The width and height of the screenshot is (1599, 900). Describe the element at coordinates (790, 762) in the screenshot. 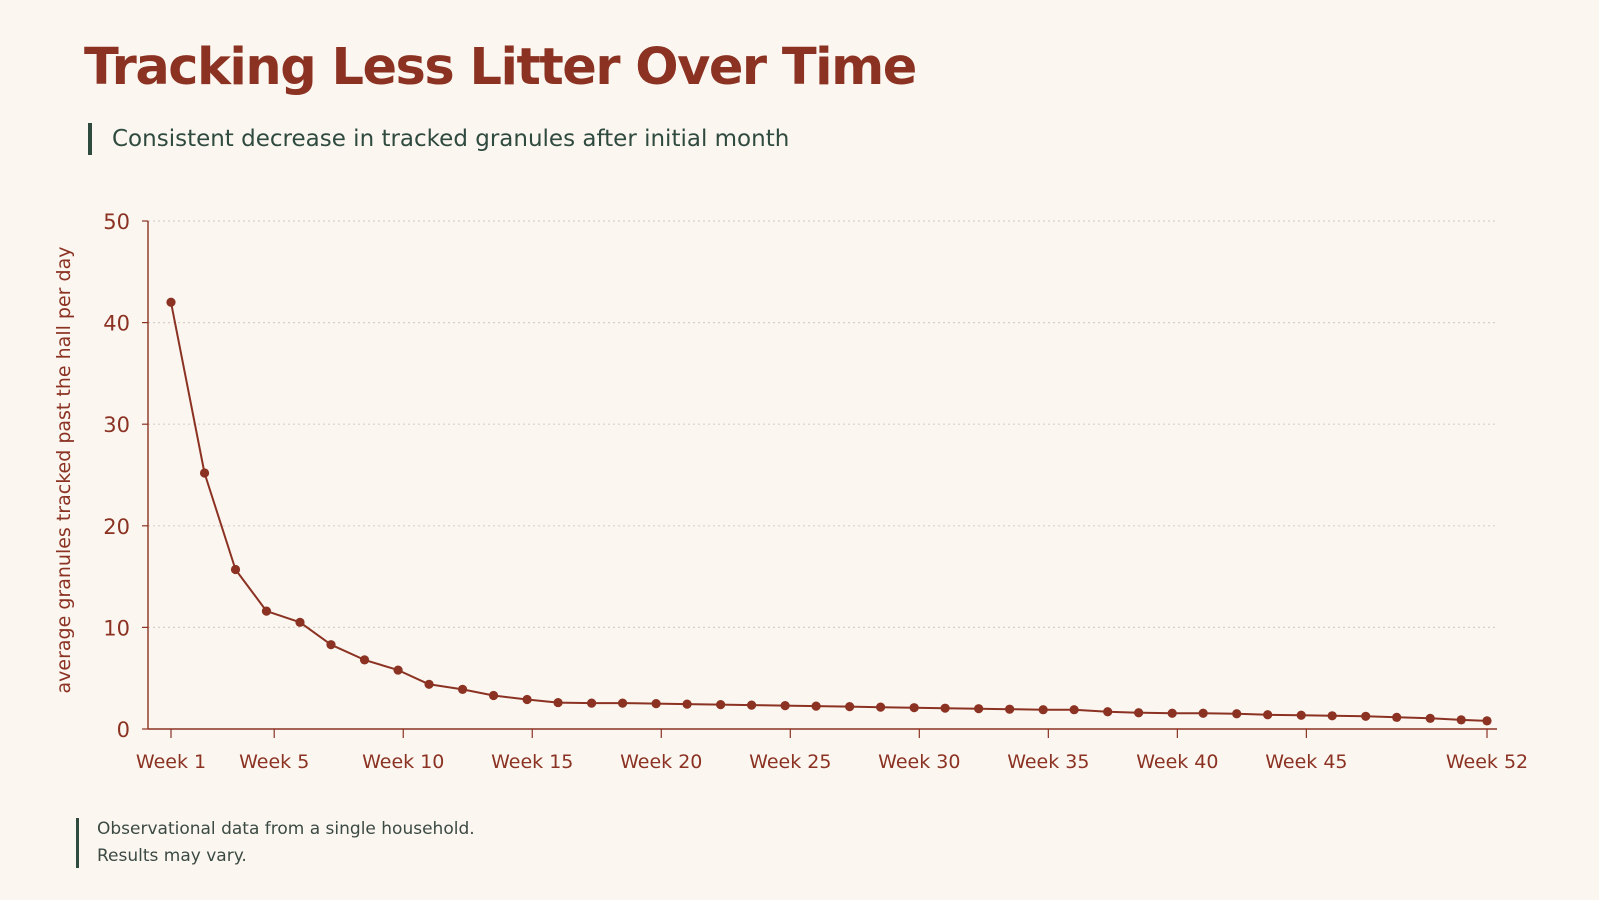

I see `x-tick-label: Week 25` at that location.